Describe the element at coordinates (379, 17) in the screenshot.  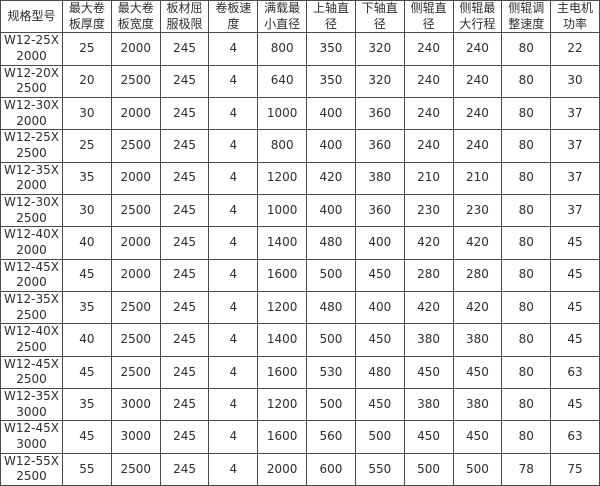
I see `column-header: 下轴直径` at that location.